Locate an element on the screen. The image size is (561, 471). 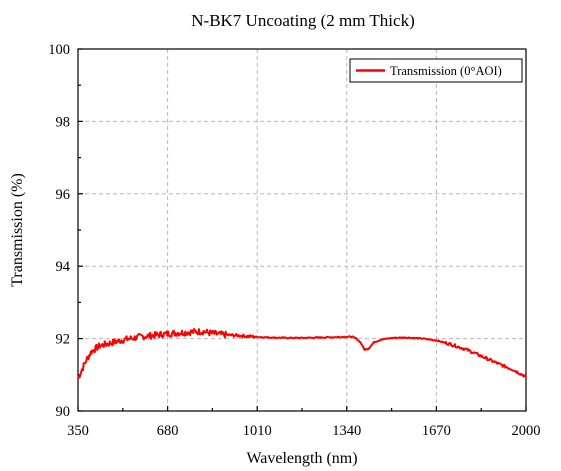
y-axis-label: Transmission (%) is located at coordinates (17, 230).